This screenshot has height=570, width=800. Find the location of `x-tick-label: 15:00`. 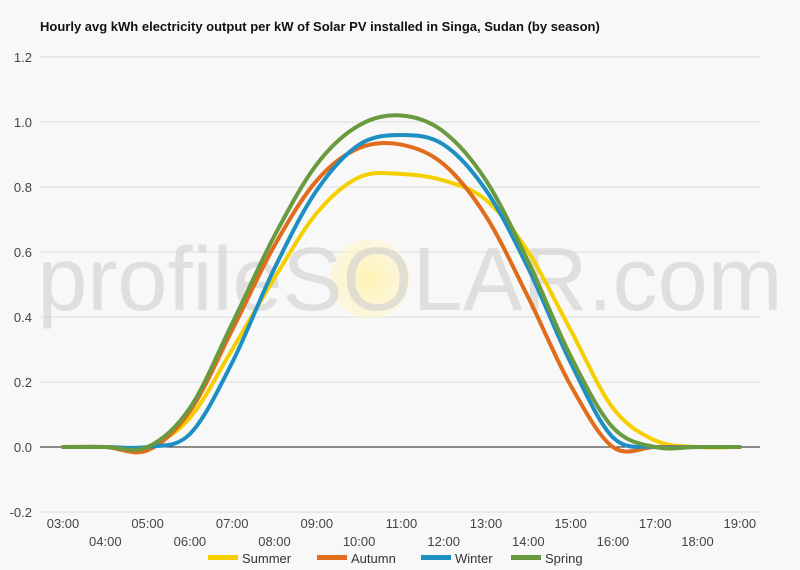

x-tick-label: 15:00 is located at coordinates (570, 523).